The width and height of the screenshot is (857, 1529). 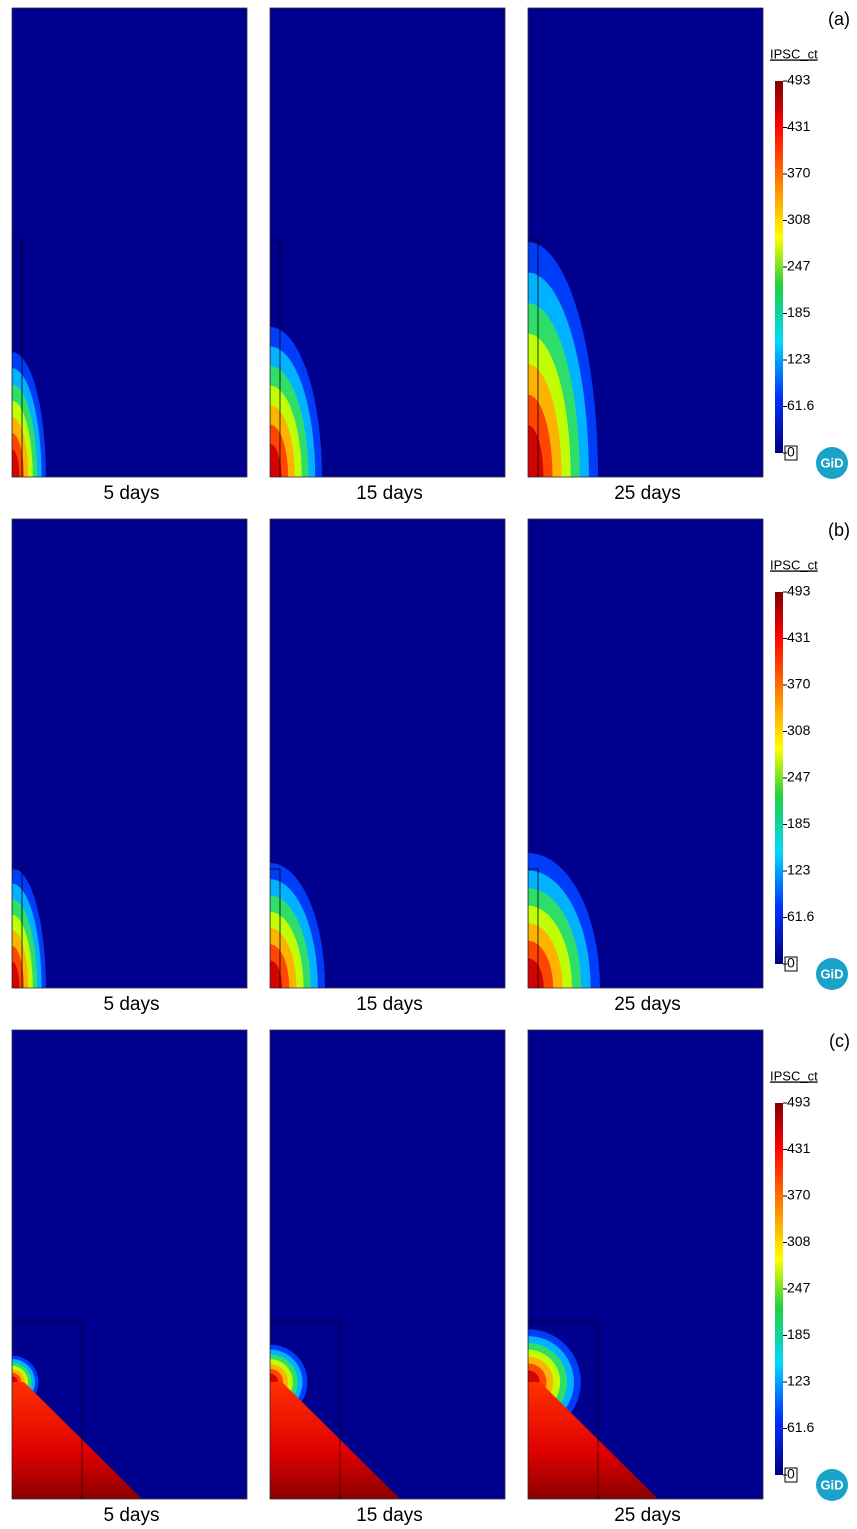 I want to click on panel-label: (b), so click(x=839, y=530).